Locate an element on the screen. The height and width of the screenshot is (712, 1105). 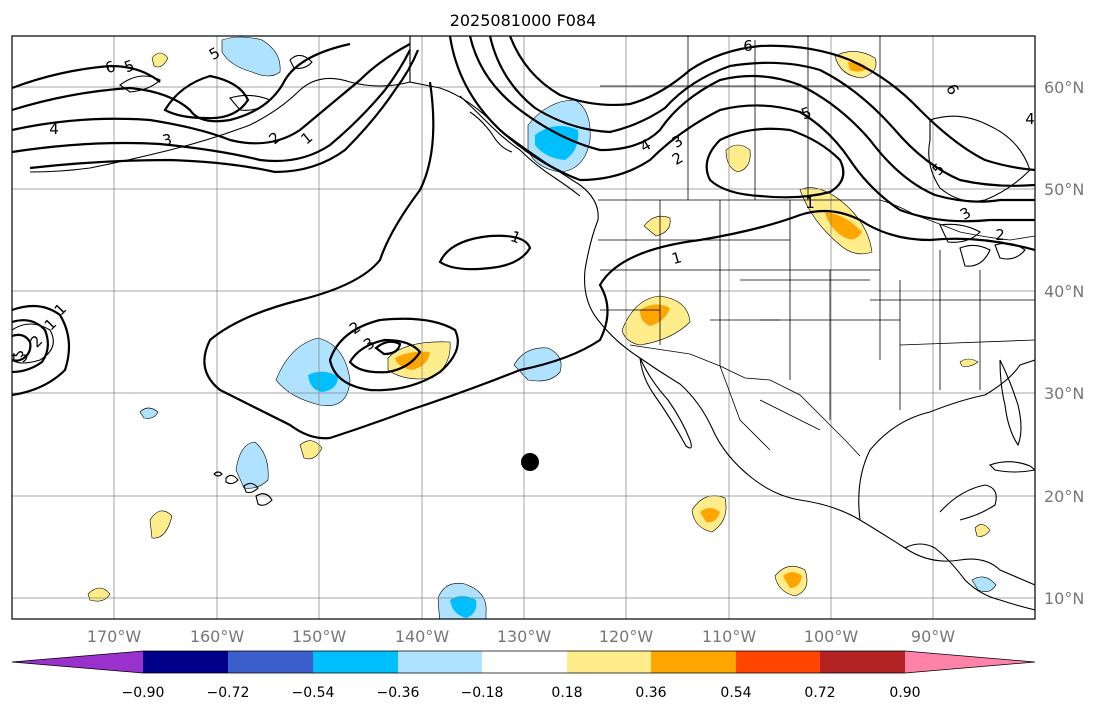
pos-core-mex1 is located at coordinates (710, 515).